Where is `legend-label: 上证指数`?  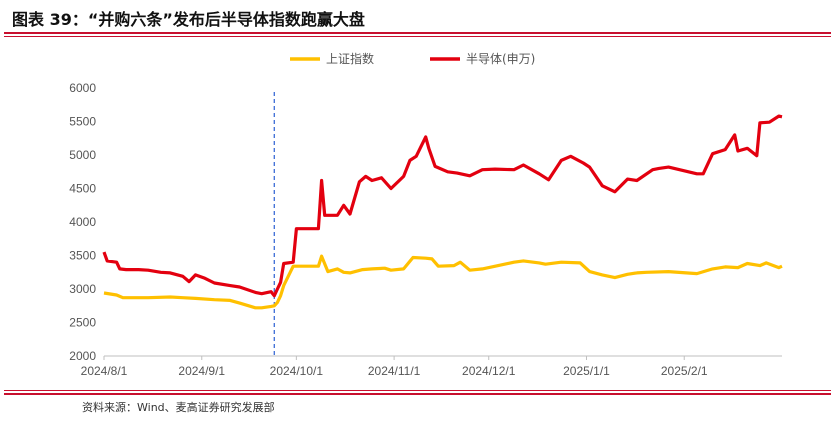
legend-label: 上证指数 is located at coordinates (350, 58).